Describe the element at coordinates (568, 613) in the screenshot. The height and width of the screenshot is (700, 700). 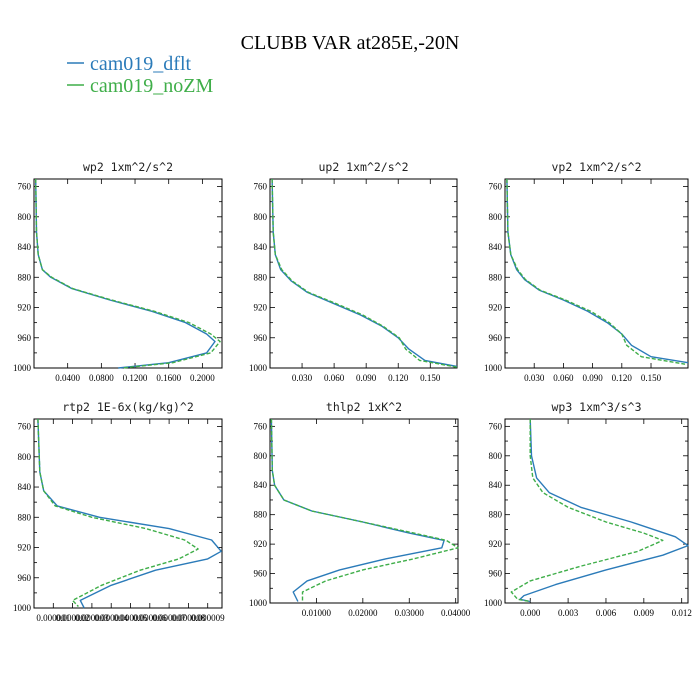
I see `x-tick-label: 0.003` at that location.